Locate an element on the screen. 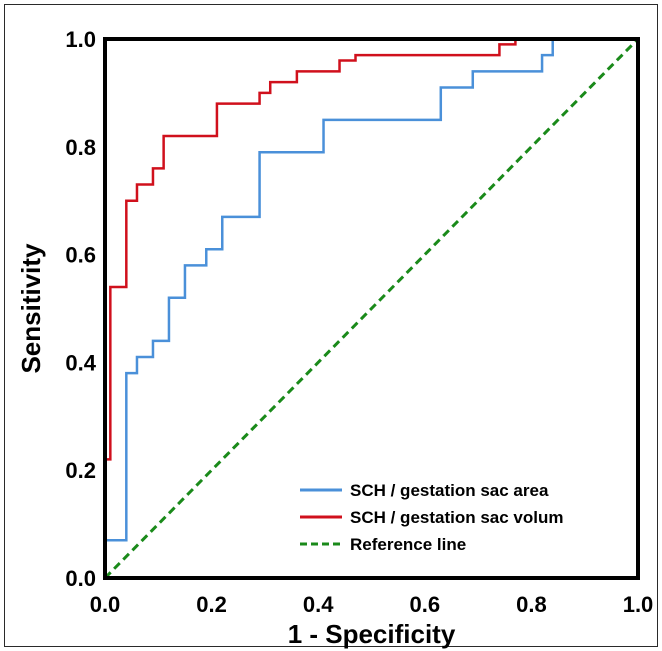 This screenshot has width=662, height=651. y-tick-label: 0.8 is located at coordinates (80, 147).